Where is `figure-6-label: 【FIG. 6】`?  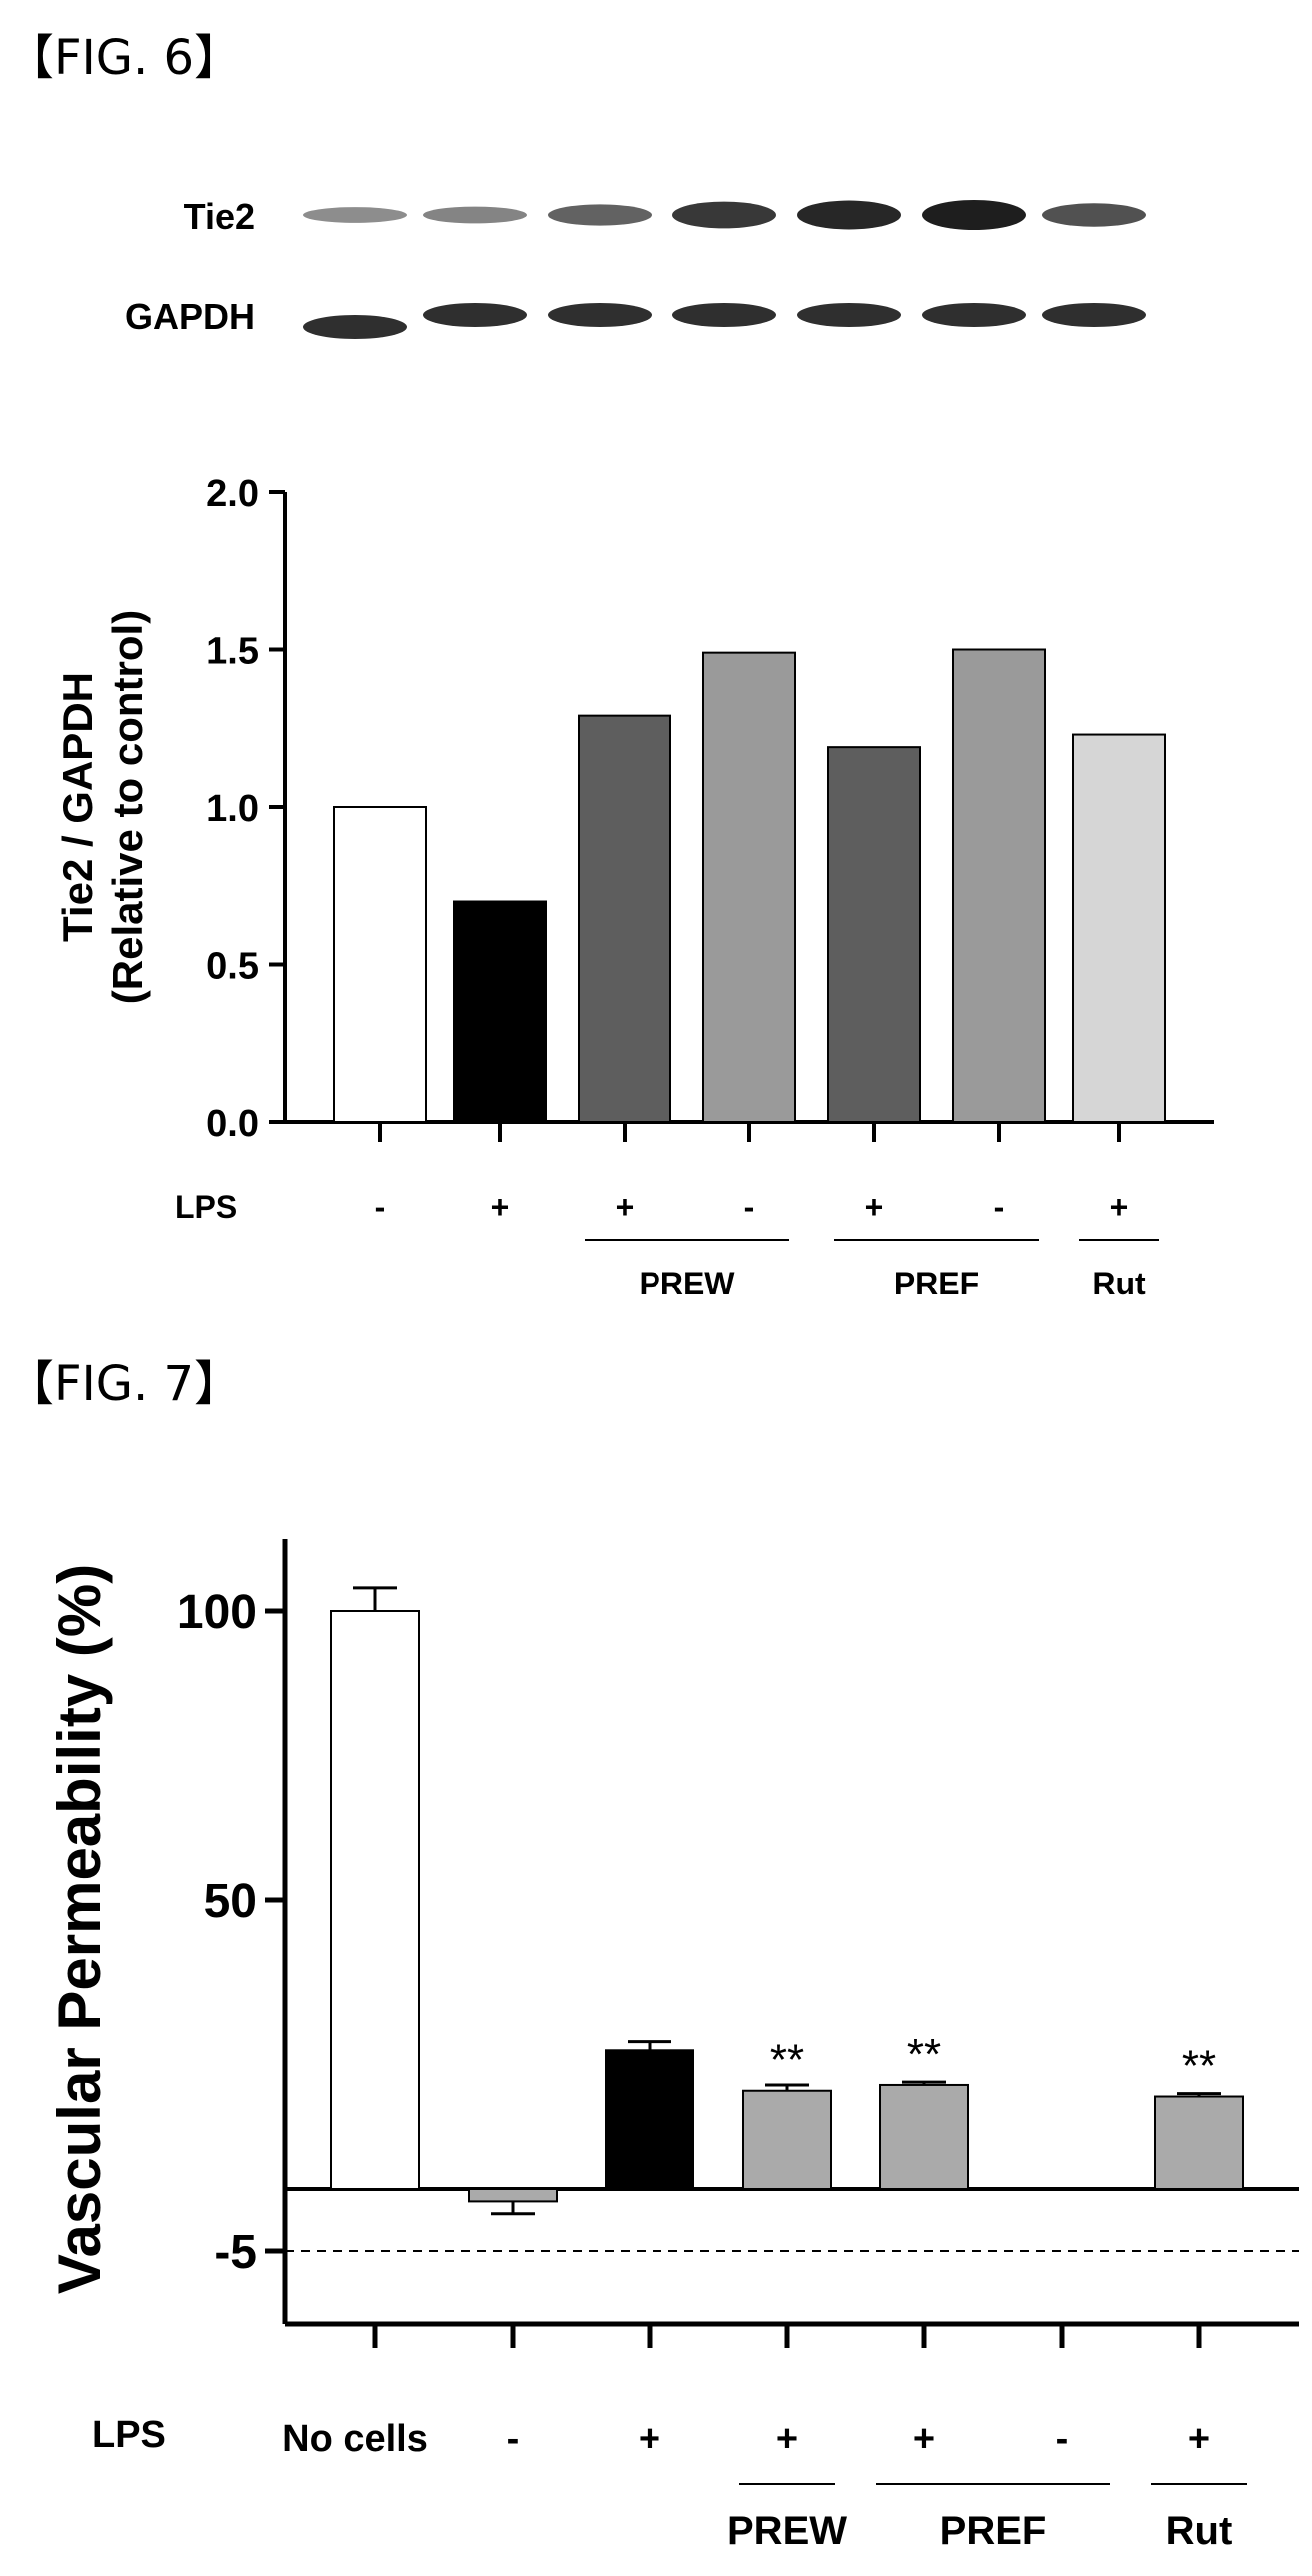 figure-6-label: 【FIG. 6】 is located at coordinates (124, 58).